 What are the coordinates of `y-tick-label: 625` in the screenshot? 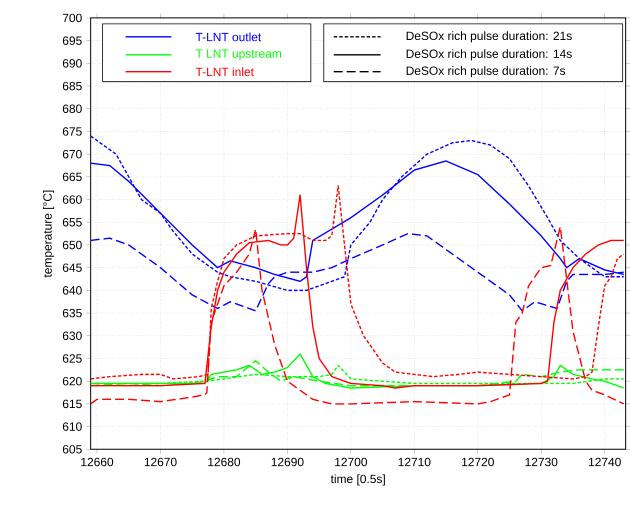 It's located at (72, 358).